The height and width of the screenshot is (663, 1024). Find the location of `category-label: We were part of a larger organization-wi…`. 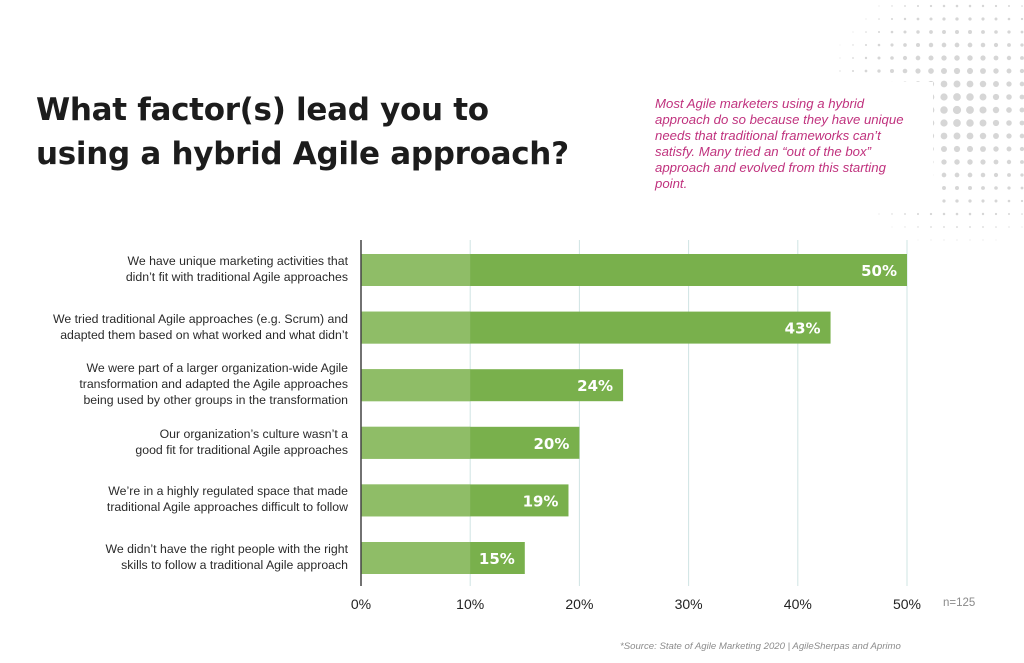

category-label: We were part of a larger organization-wi… is located at coordinates (213, 384).